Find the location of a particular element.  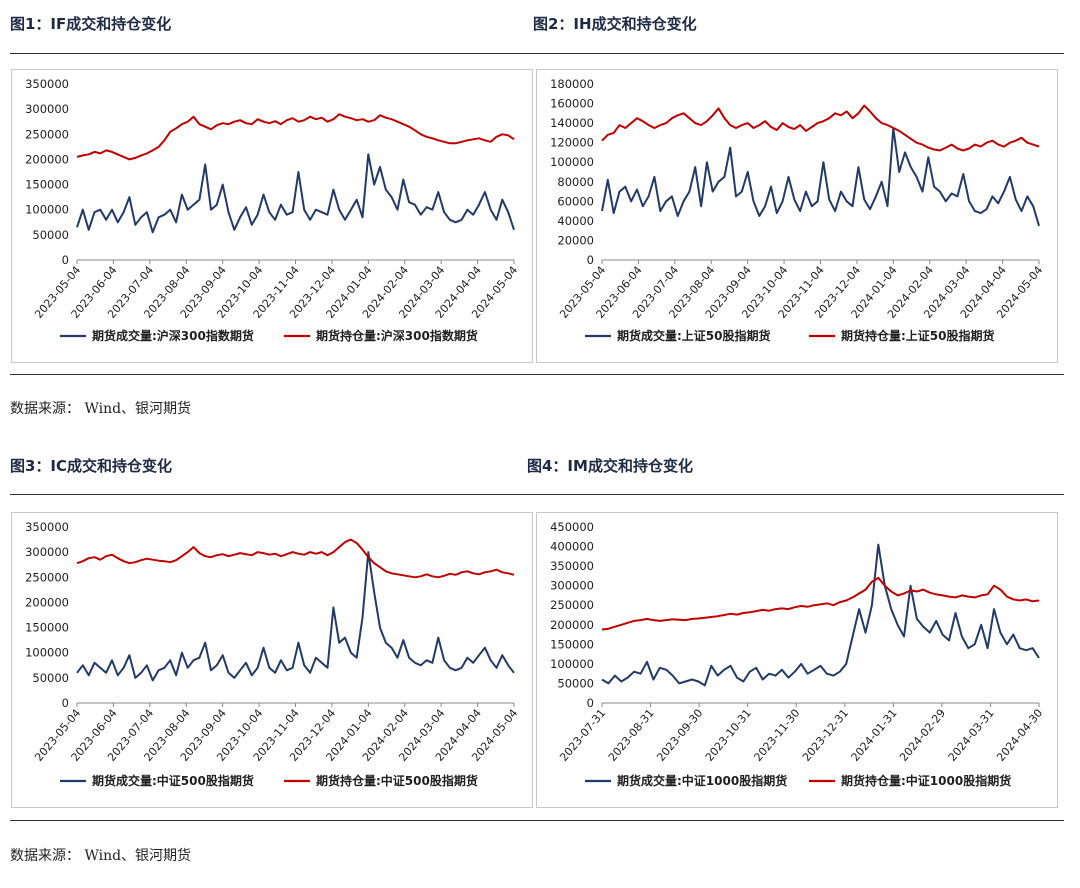

x-tick-label: 2024-02-29 is located at coordinates (922, 735).